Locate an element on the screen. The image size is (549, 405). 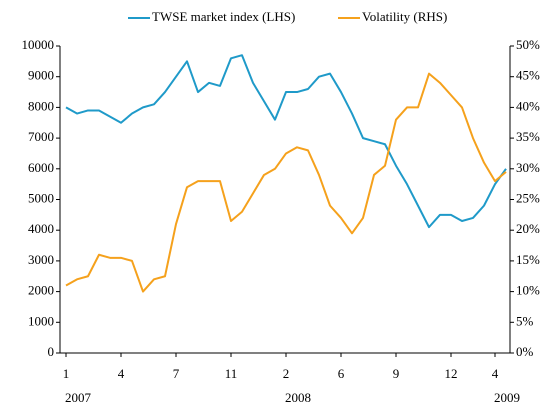
y2-tick-label: 25% is located at coordinates (528, 197).